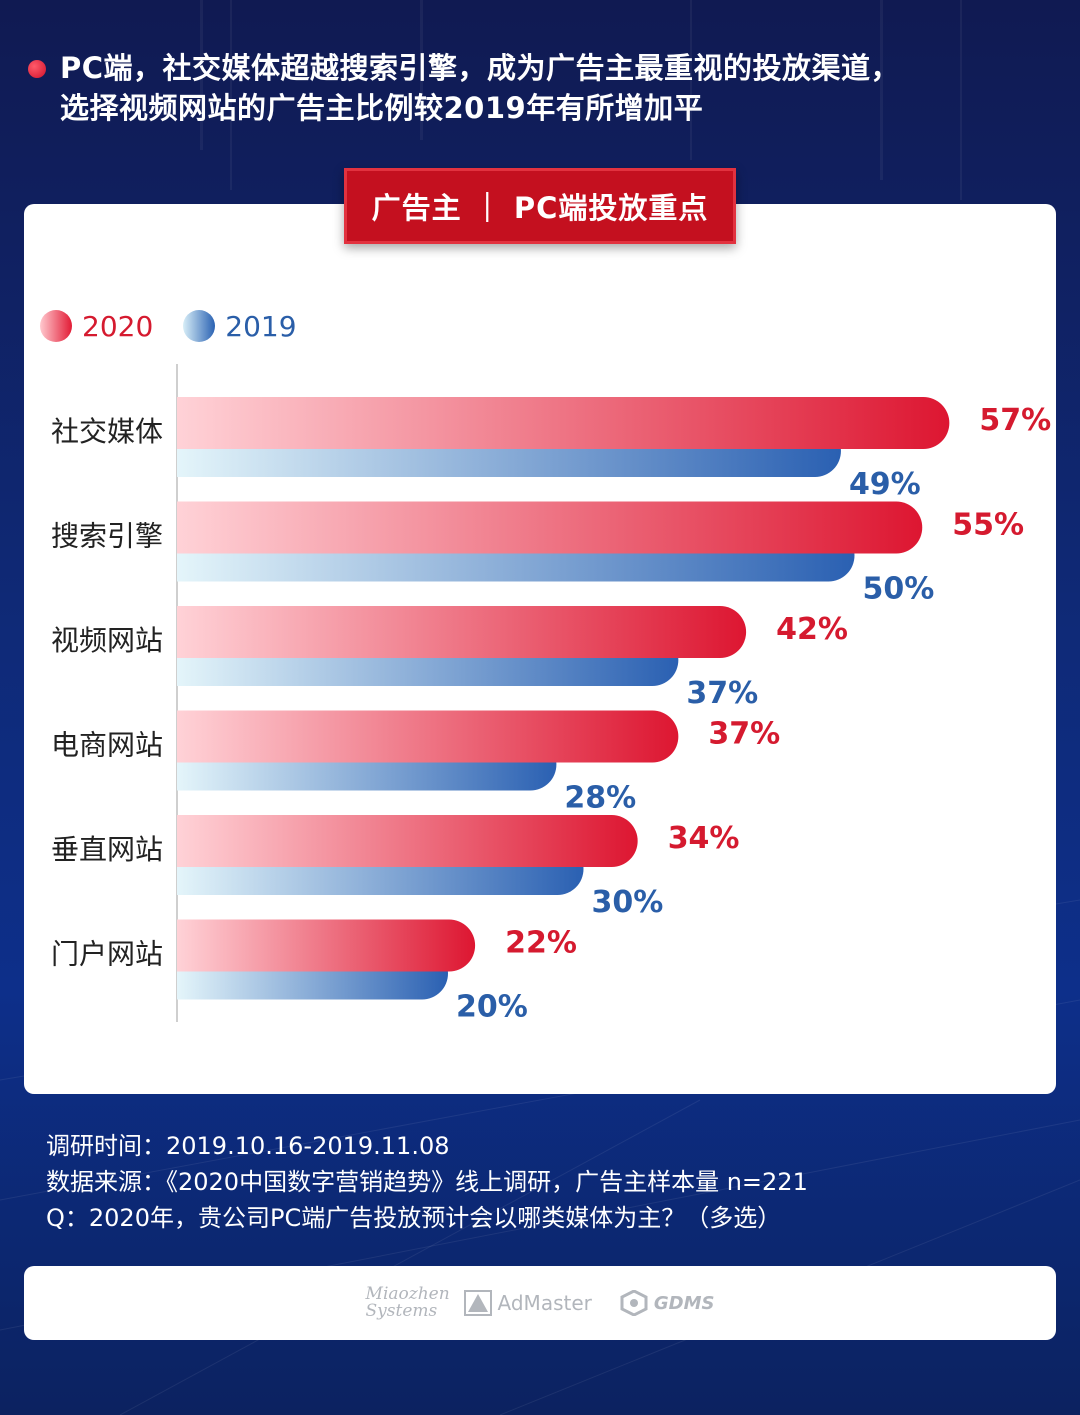 The image size is (1080, 1415). I want to click on miaozhen-logo-line-1: Miaozhen, so click(407, 1294).